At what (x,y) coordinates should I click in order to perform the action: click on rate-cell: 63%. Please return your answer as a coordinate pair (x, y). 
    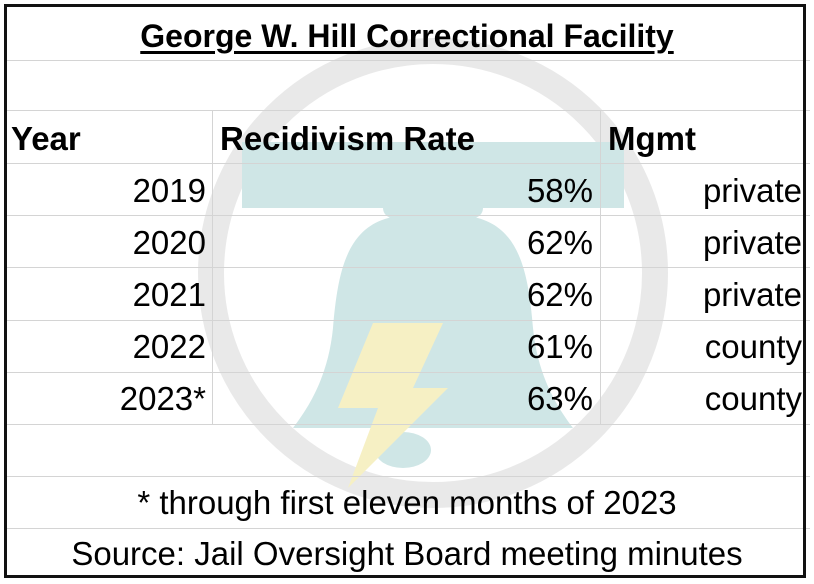
    Looking at the image, I should click on (559, 398).